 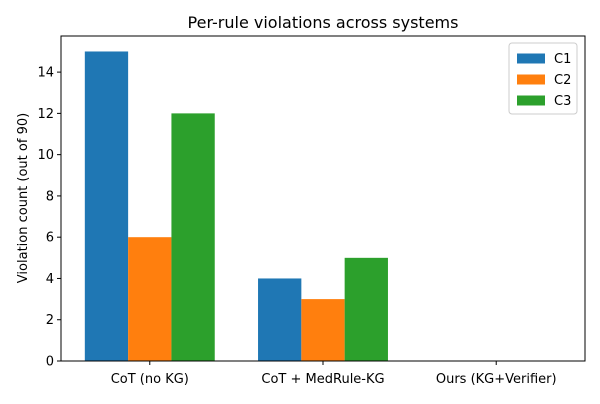 What do you see at coordinates (50, 238) in the screenshot?
I see `y-tick-label: 6` at bounding box center [50, 238].